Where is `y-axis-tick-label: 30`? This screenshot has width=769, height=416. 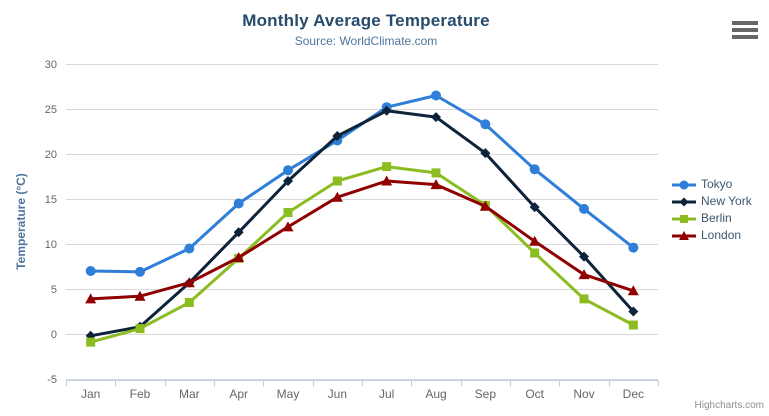
y-axis-tick-label: 30 is located at coordinates (51, 65).